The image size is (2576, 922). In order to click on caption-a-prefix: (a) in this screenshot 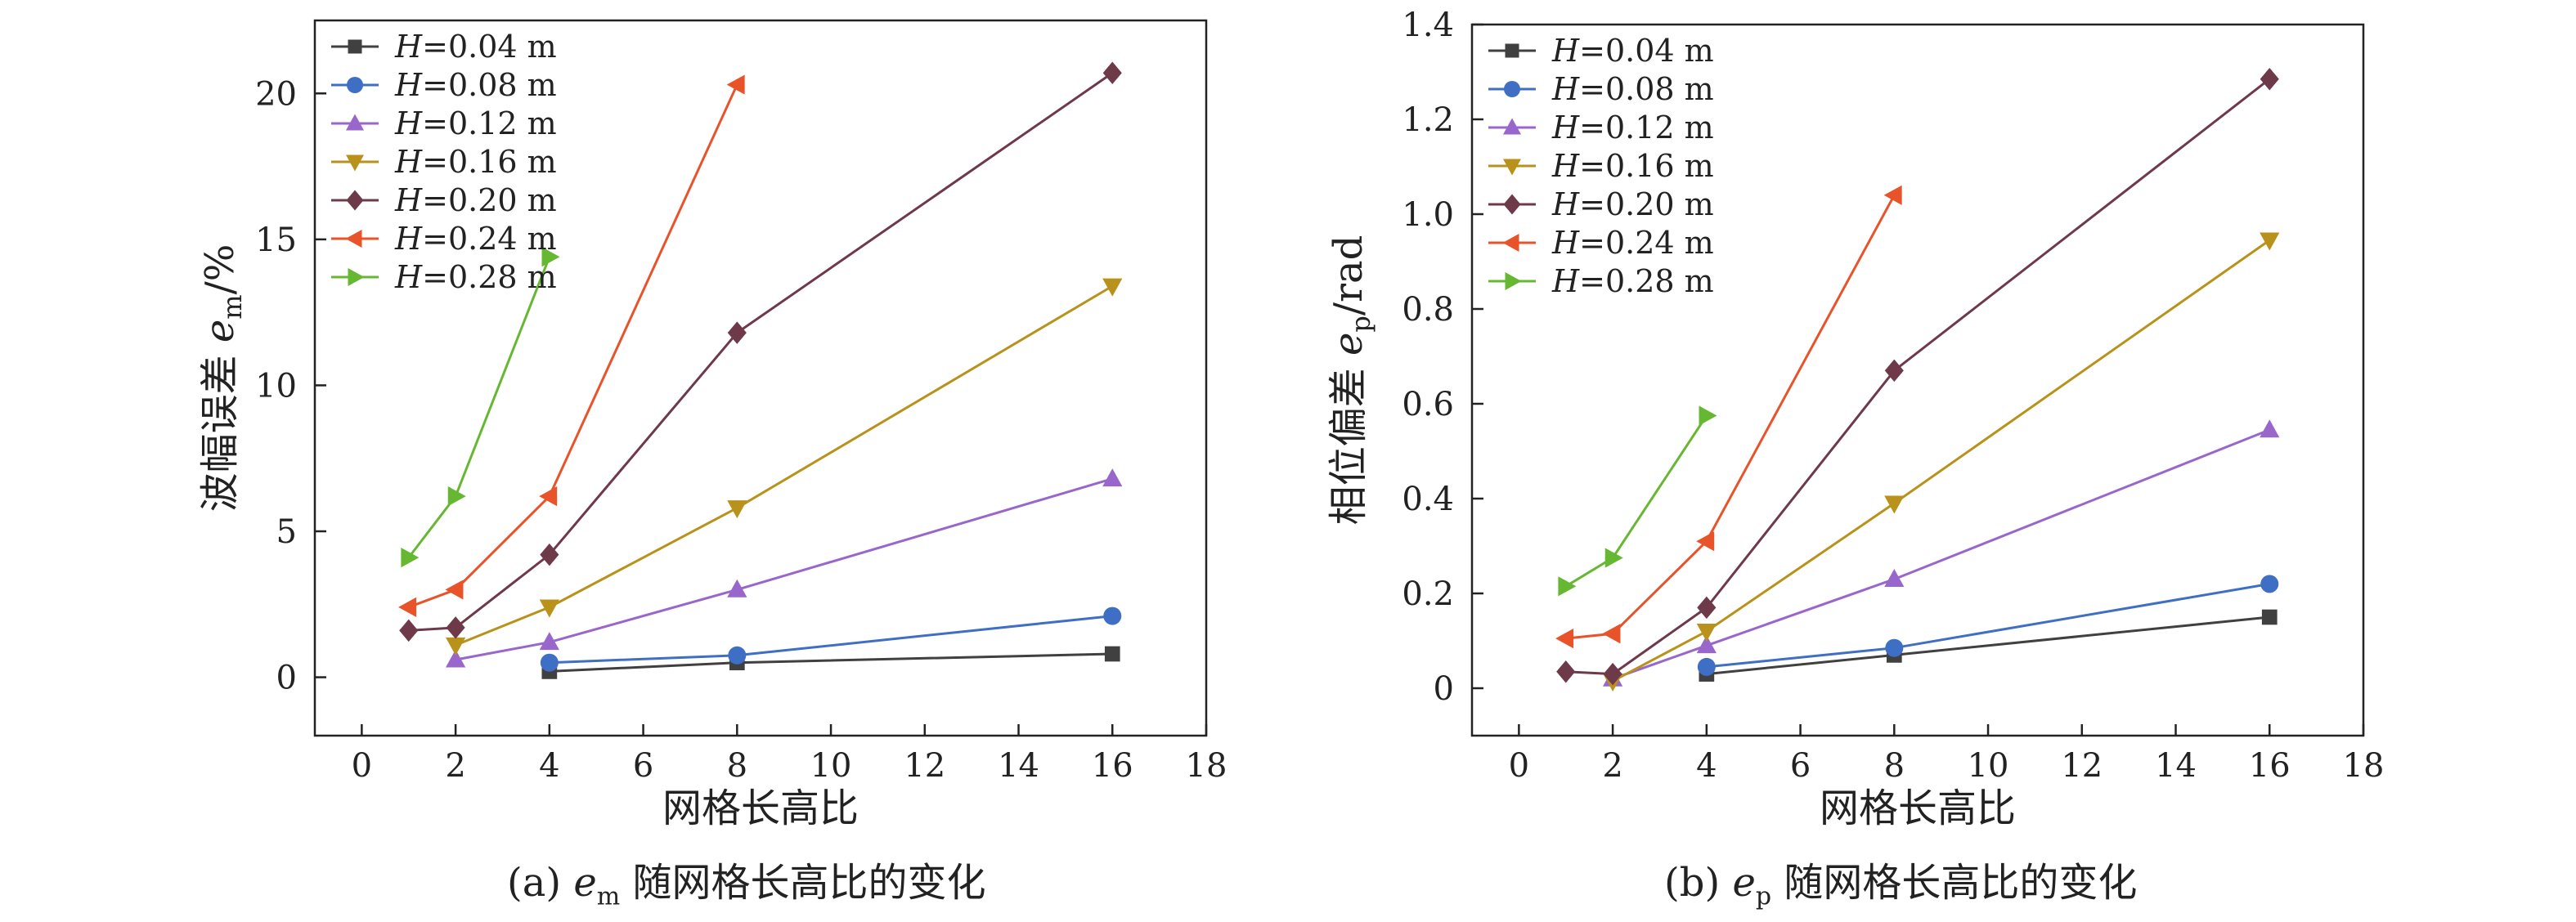, I will do `click(540, 883)`.